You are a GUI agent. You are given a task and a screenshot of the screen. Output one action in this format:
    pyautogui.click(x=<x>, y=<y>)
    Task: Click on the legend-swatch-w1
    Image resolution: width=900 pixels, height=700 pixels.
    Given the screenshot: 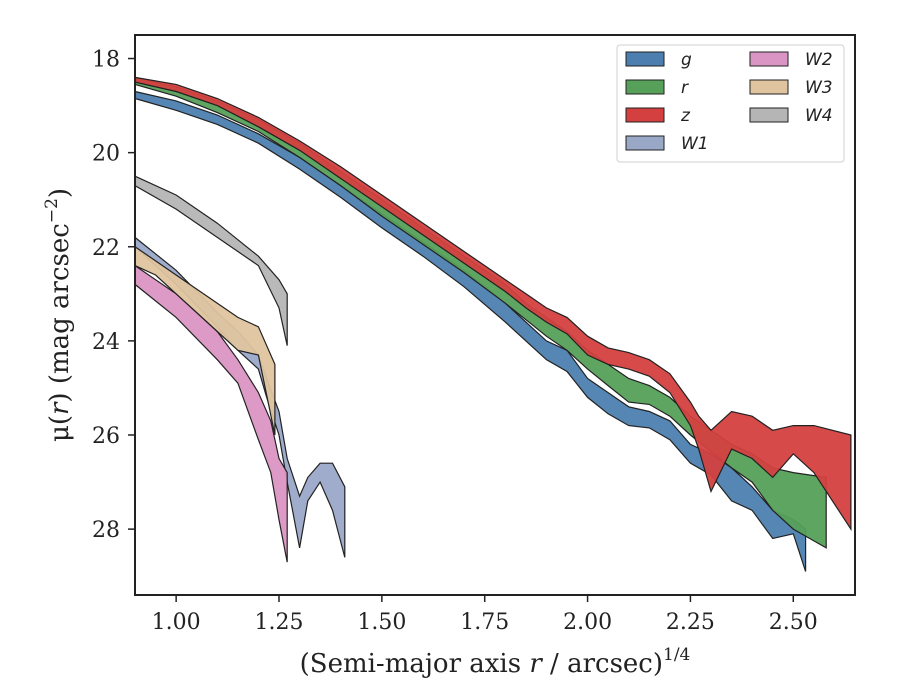 What is the action you would take?
    pyautogui.click(x=645, y=143)
    